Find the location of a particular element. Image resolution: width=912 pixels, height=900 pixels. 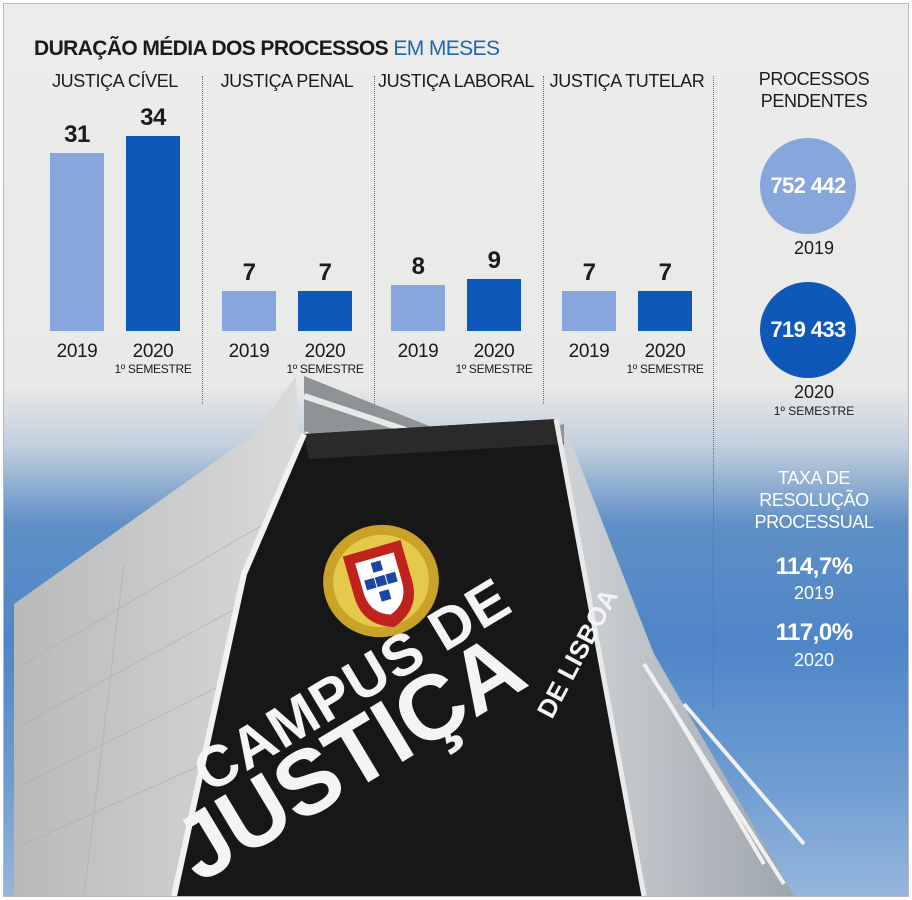

pending-2020-value: 719 433 is located at coordinates (808, 329).